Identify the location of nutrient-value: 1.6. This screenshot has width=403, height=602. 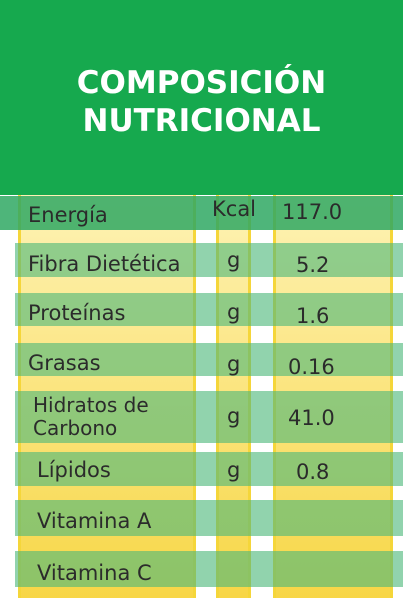
(312, 316).